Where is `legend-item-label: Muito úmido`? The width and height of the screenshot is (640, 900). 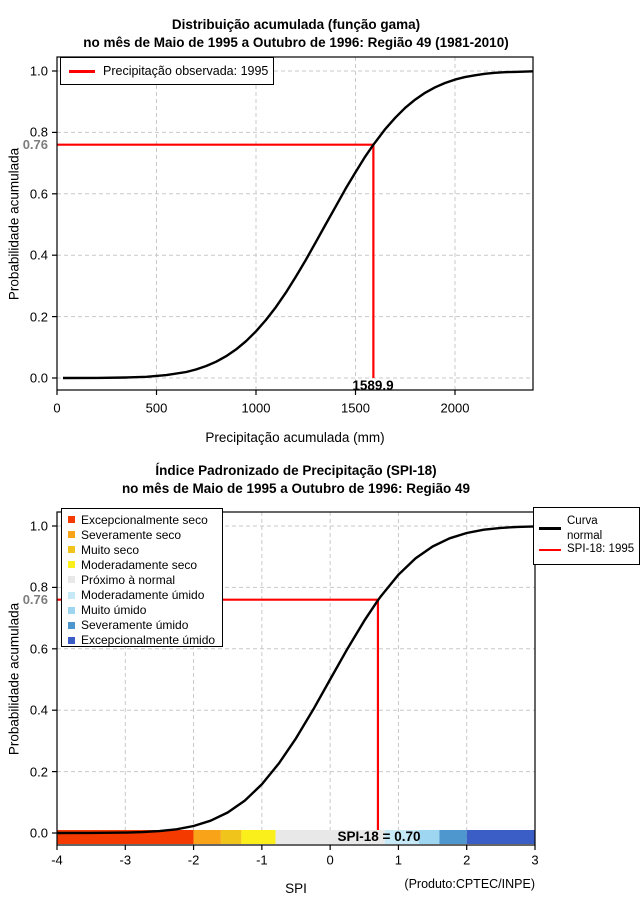
legend-item-label: Muito úmido is located at coordinates (114, 610).